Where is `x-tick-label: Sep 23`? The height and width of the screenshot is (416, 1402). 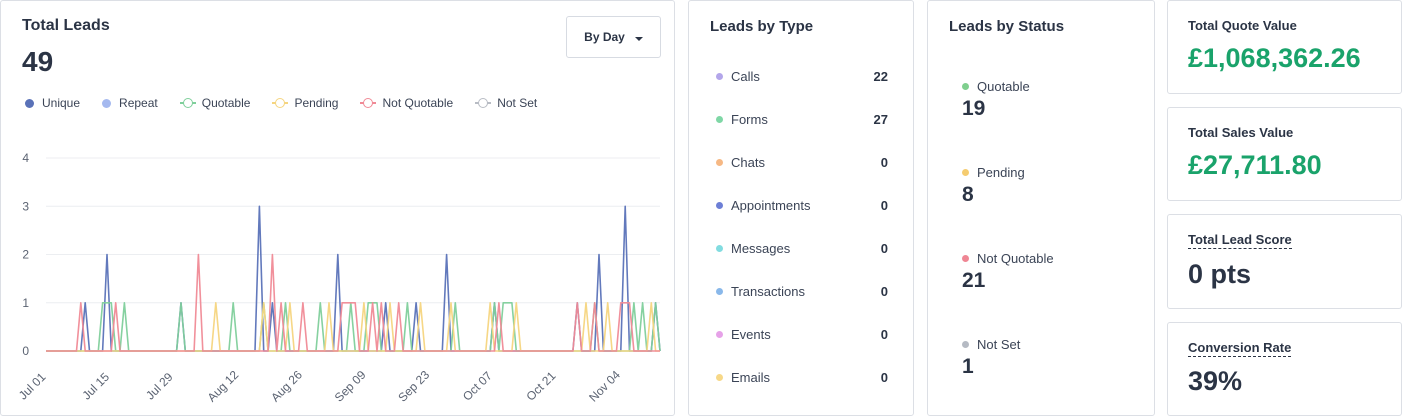
x-tick-label: Sep 23 is located at coordinates (413, 386).